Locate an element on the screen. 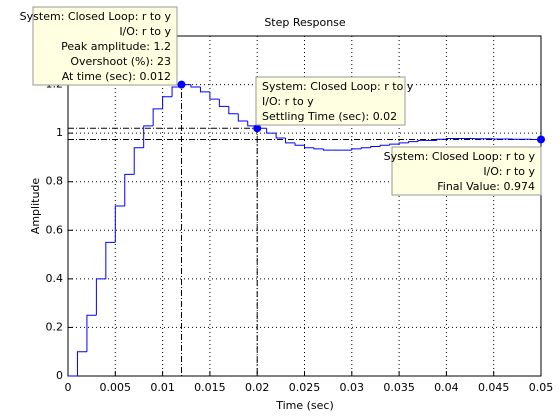 The image size is (560, 420). x-tick-label: 0.025 is located at coordinates (305, 387).